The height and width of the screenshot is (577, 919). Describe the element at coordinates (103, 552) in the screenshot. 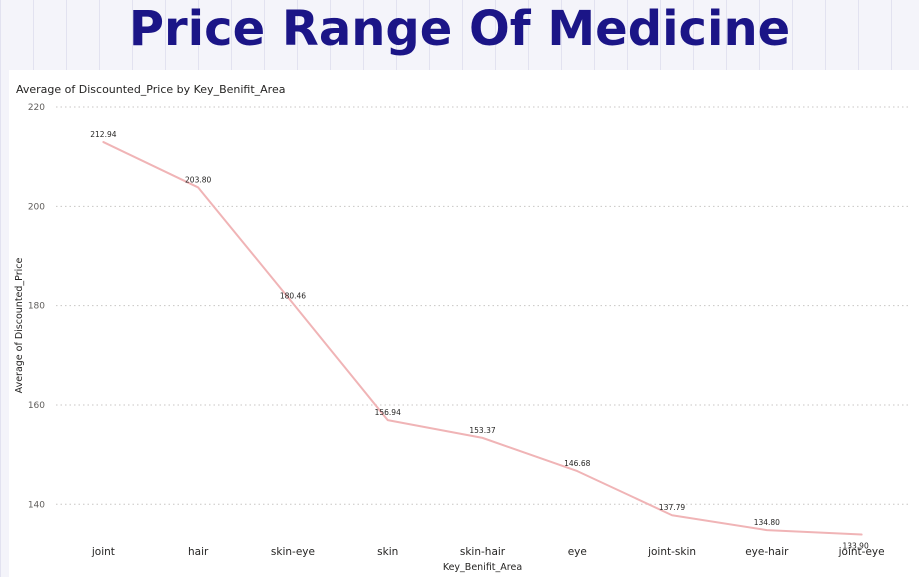

I see `x-tick-label-joint: joint` at that location.